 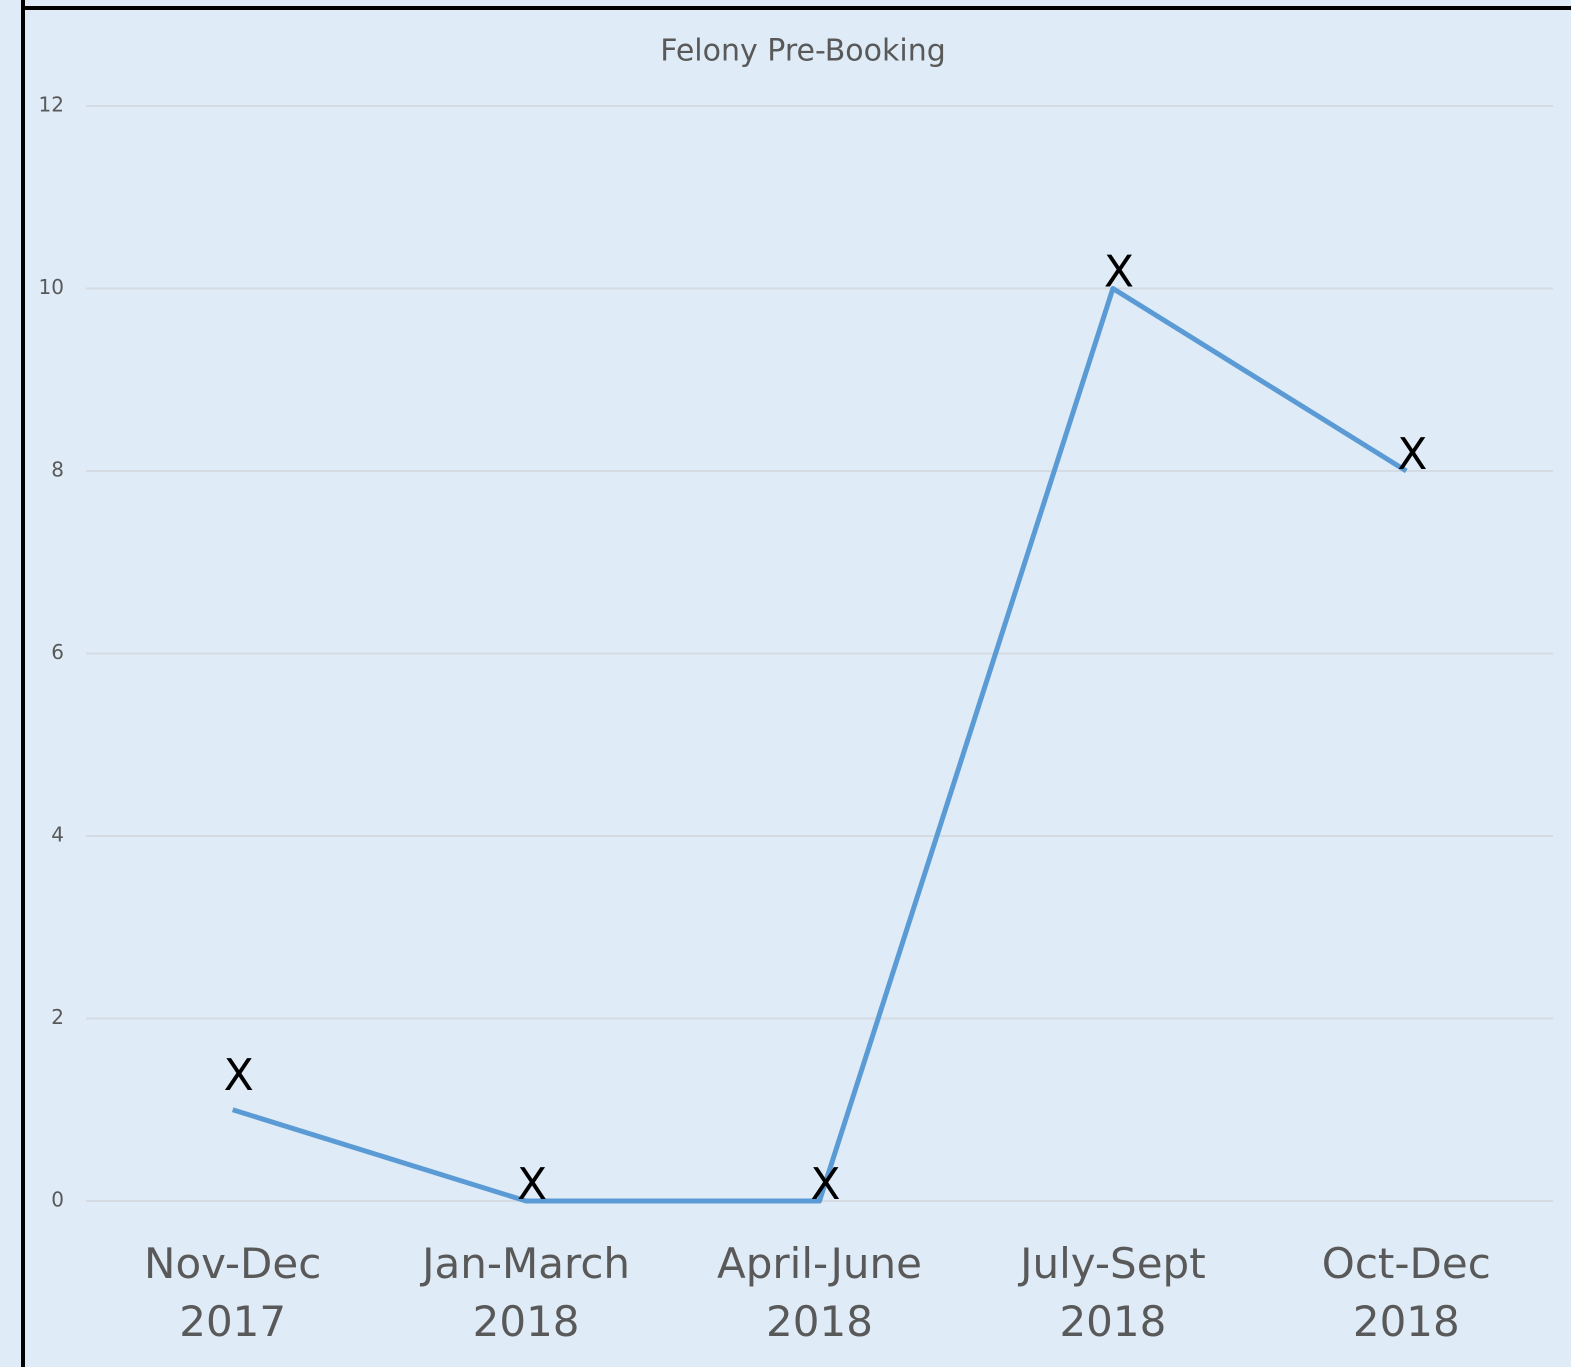 What do you see at coordinates (57, 1017) in the screenshot?
I see `y-tick-label: 2` at bounding box center [57, 1017].